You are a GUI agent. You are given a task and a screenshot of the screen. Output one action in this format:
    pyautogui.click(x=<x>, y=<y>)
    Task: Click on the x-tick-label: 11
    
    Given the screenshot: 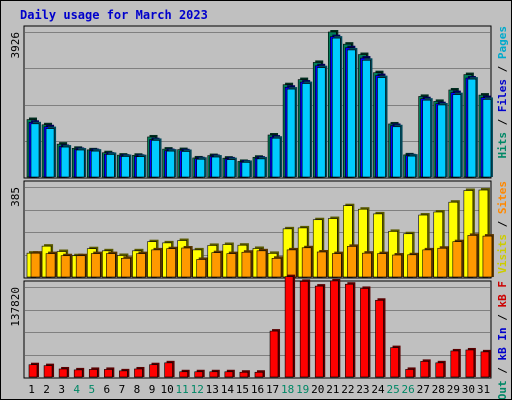 What is the action you would take?
    pyautogui.click(x=182, y=389)
    